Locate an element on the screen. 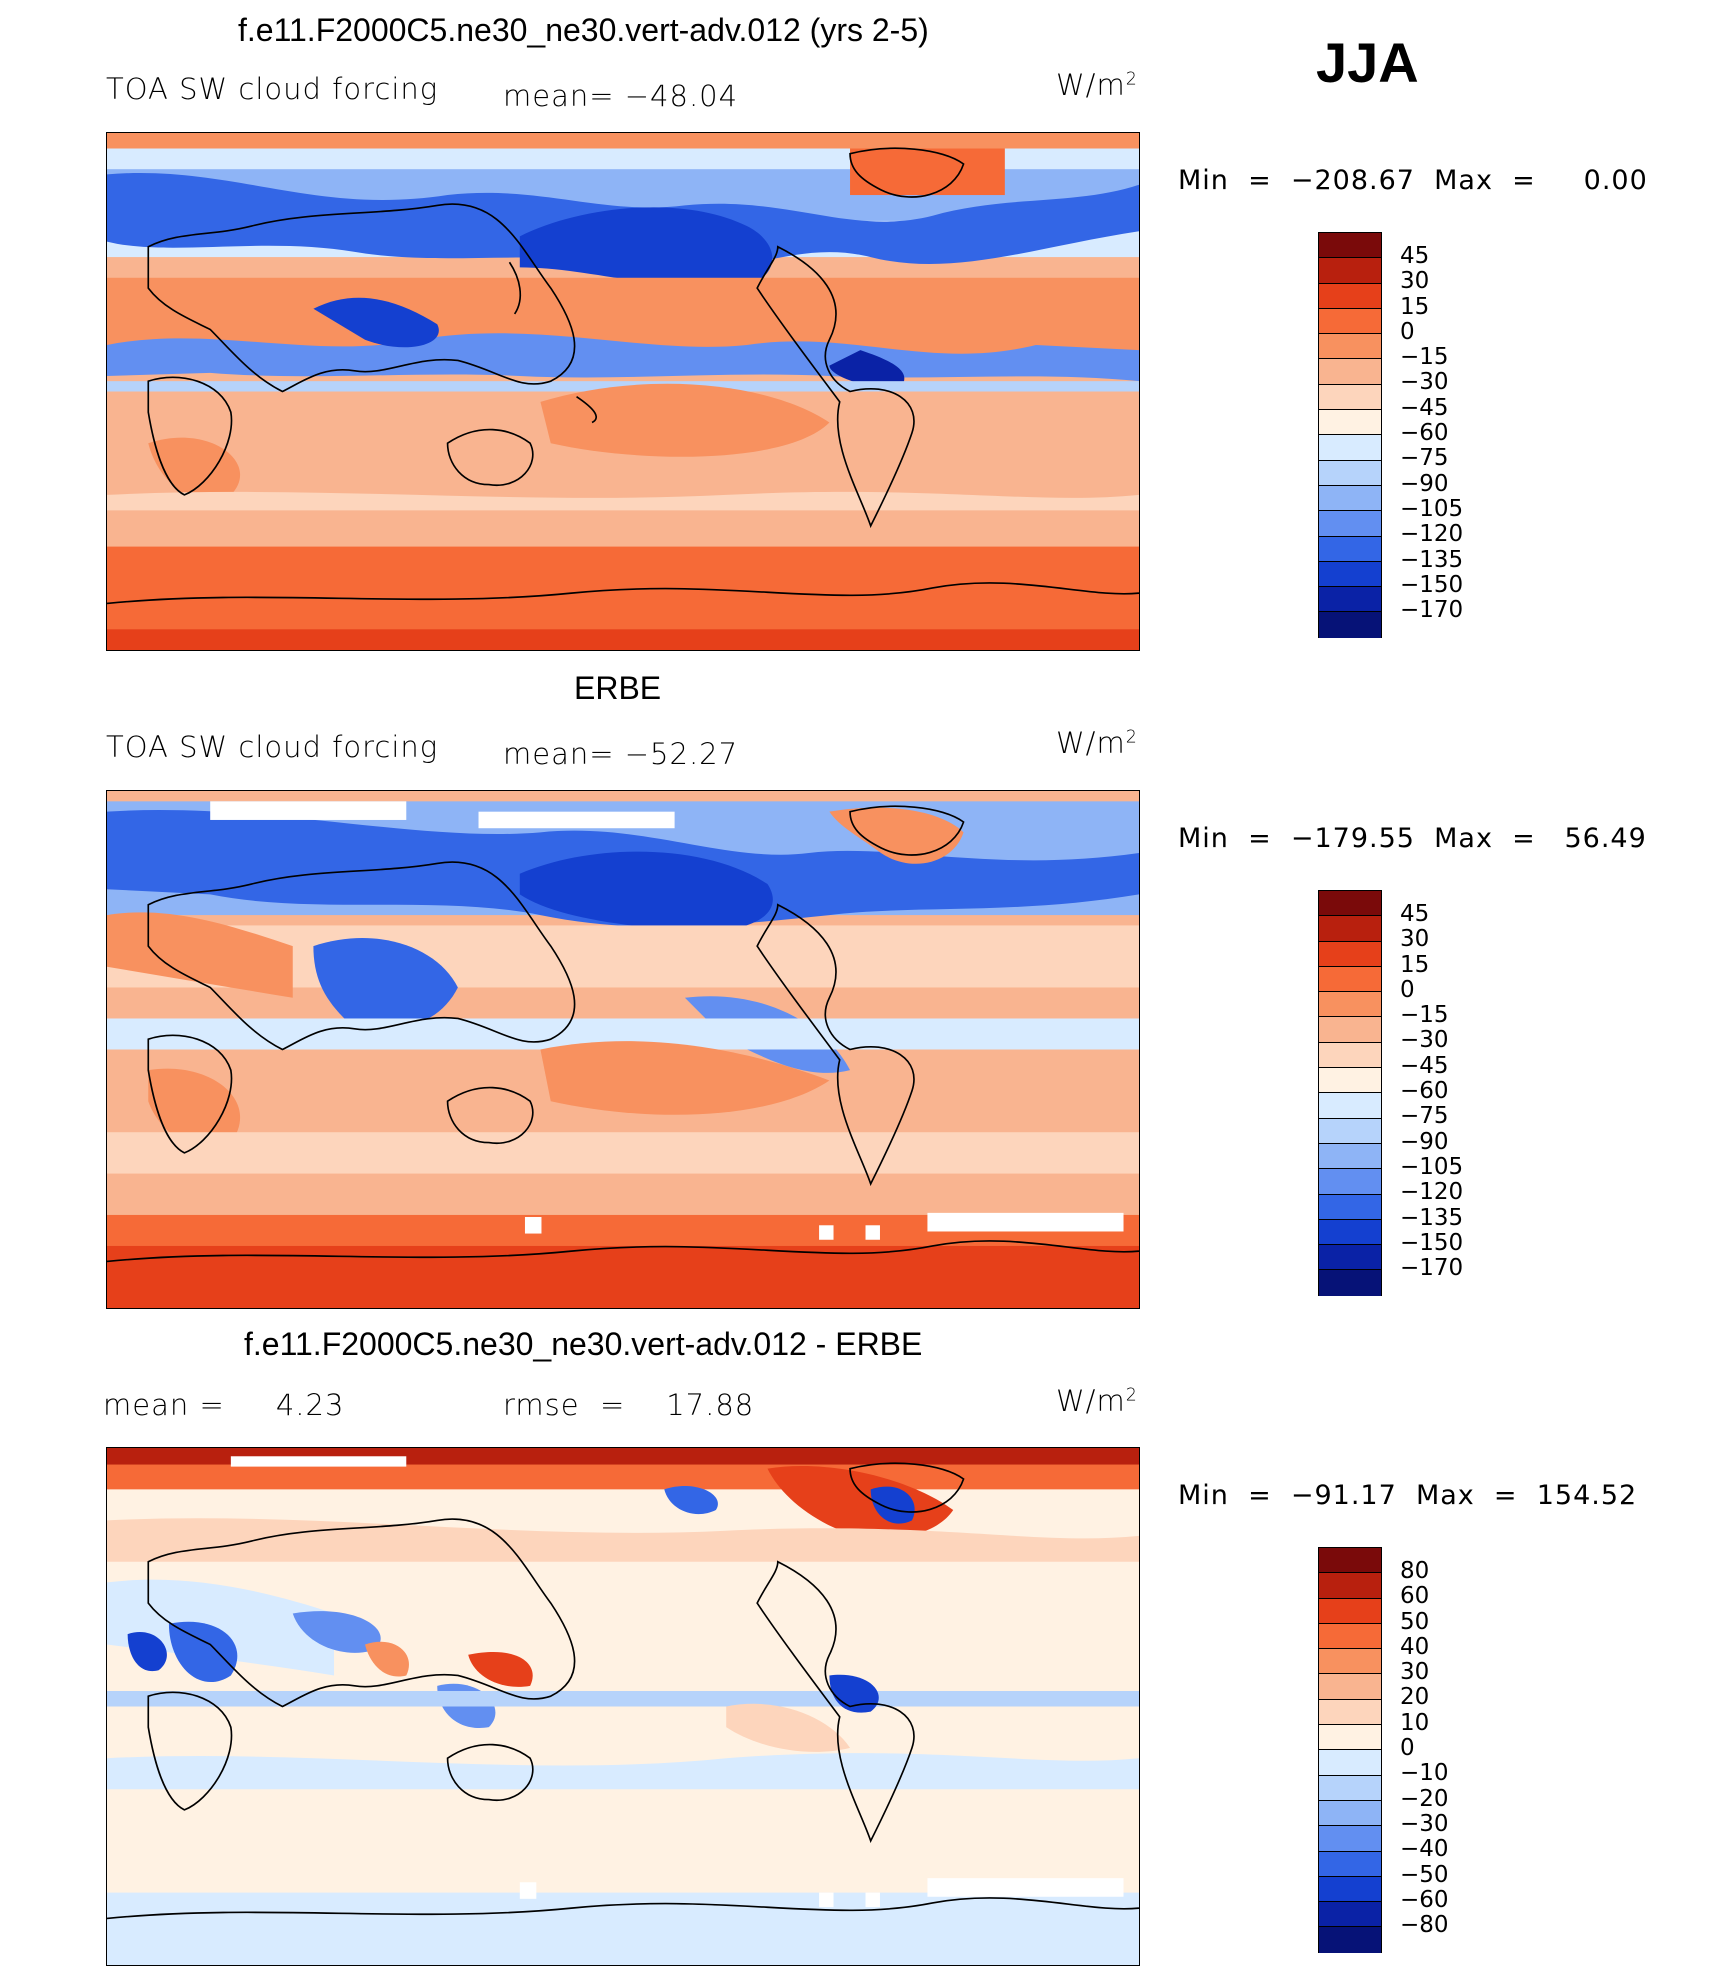  colorbar-tick-label: 20 is located at coordinates (1415, 1697).